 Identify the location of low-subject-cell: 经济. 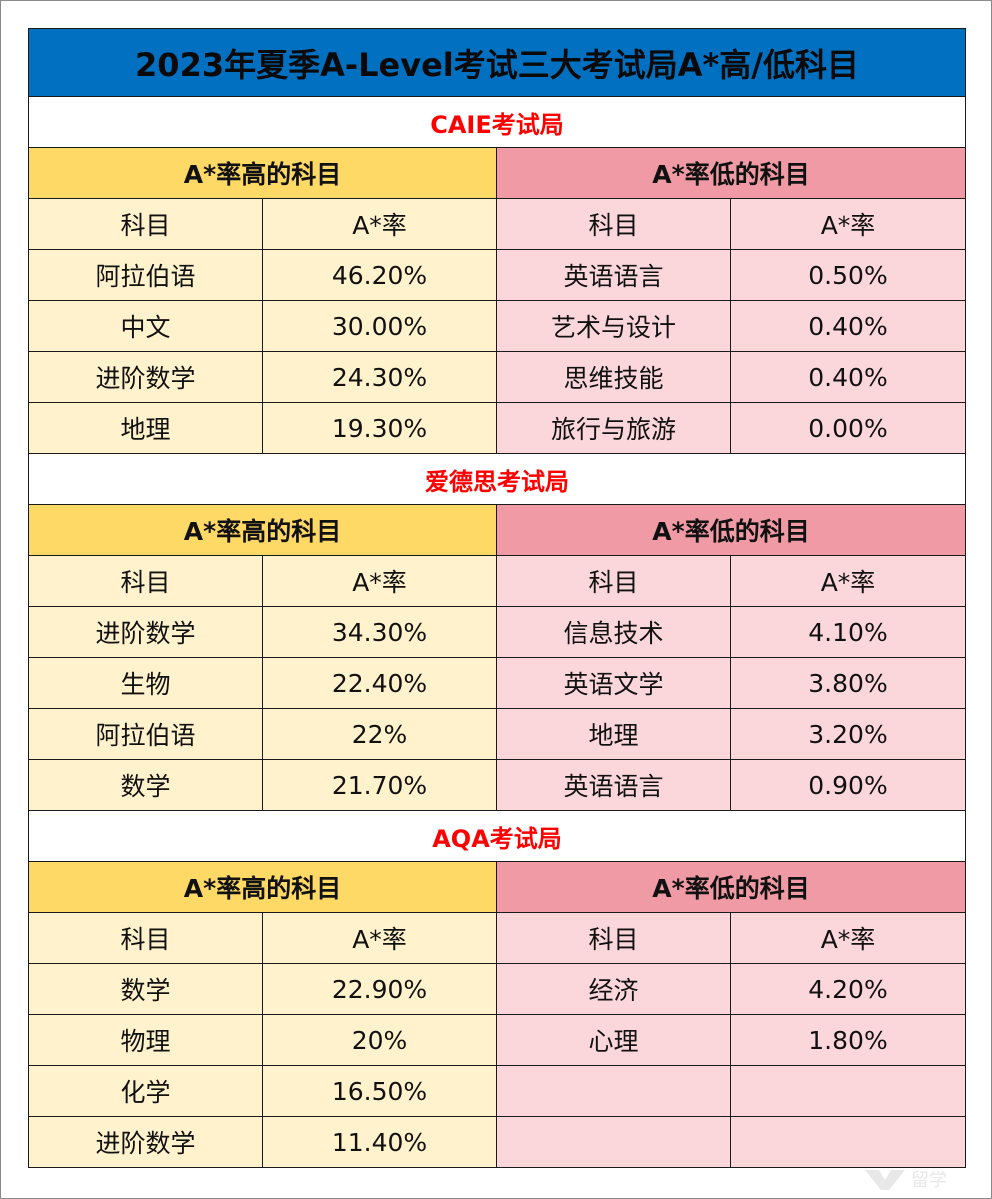
(613, 989).